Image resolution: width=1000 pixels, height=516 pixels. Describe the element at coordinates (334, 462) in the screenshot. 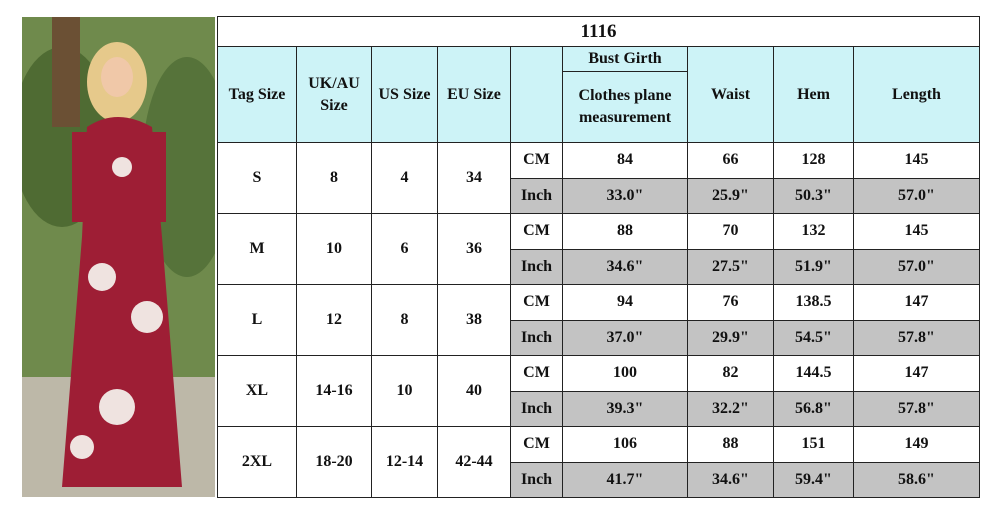

I see `size-cell: 18-20` at that location.